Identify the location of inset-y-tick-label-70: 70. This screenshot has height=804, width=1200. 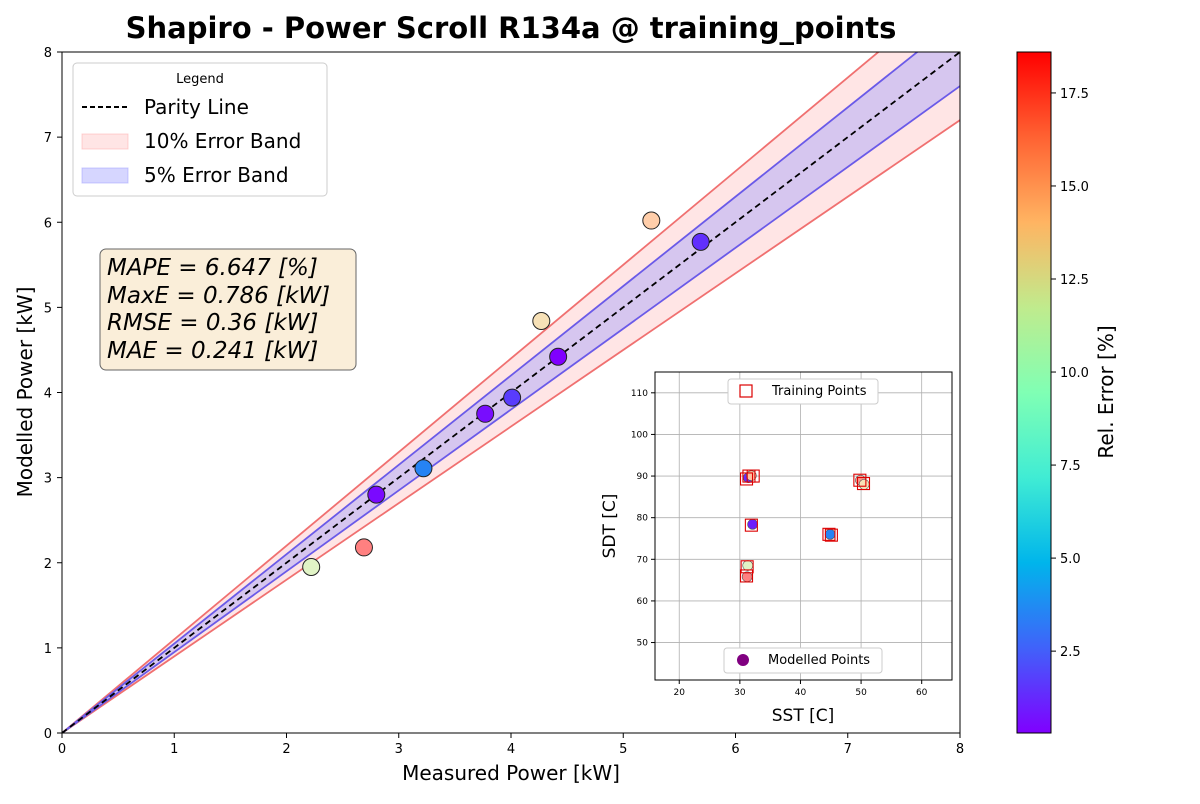
(643, 560).